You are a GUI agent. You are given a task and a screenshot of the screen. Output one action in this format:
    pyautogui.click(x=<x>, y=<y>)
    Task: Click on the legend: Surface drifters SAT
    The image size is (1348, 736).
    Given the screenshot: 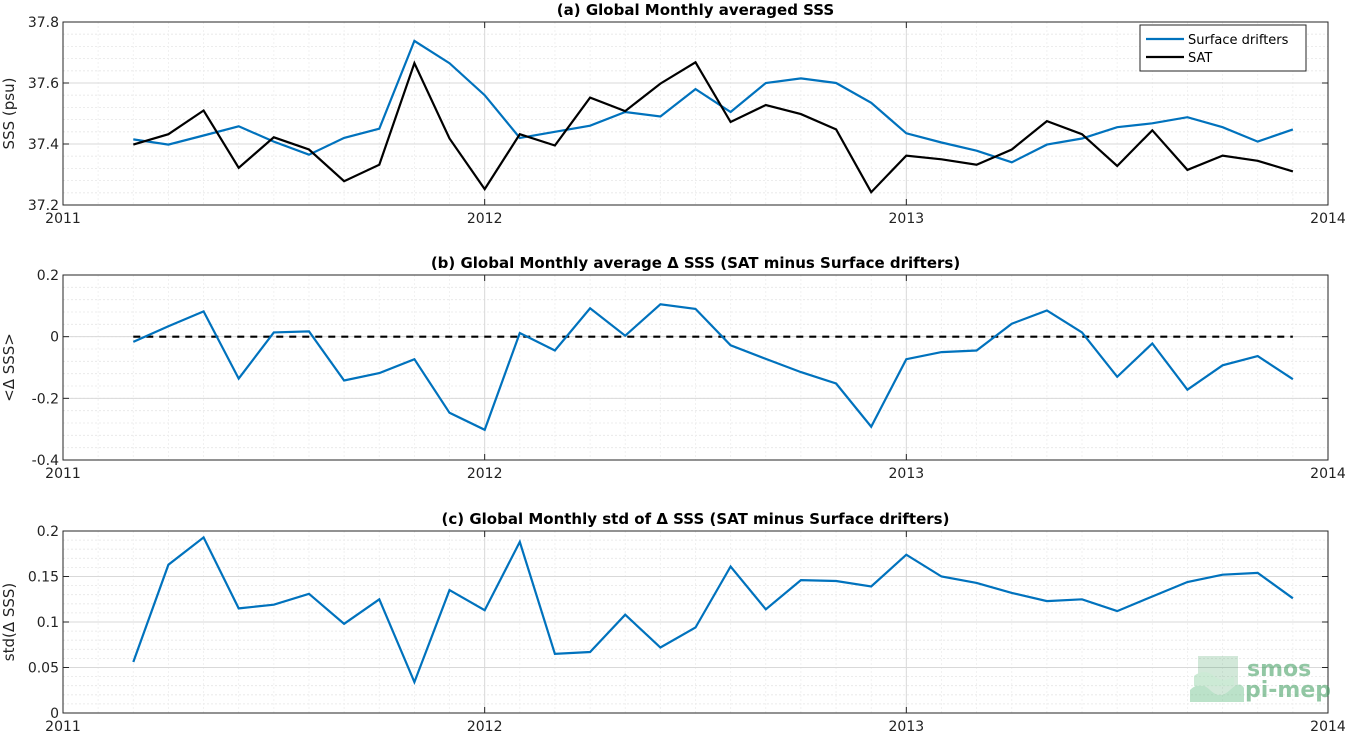 What is the action you would take?
    pyautogui.click(x=1223, y=48)
    